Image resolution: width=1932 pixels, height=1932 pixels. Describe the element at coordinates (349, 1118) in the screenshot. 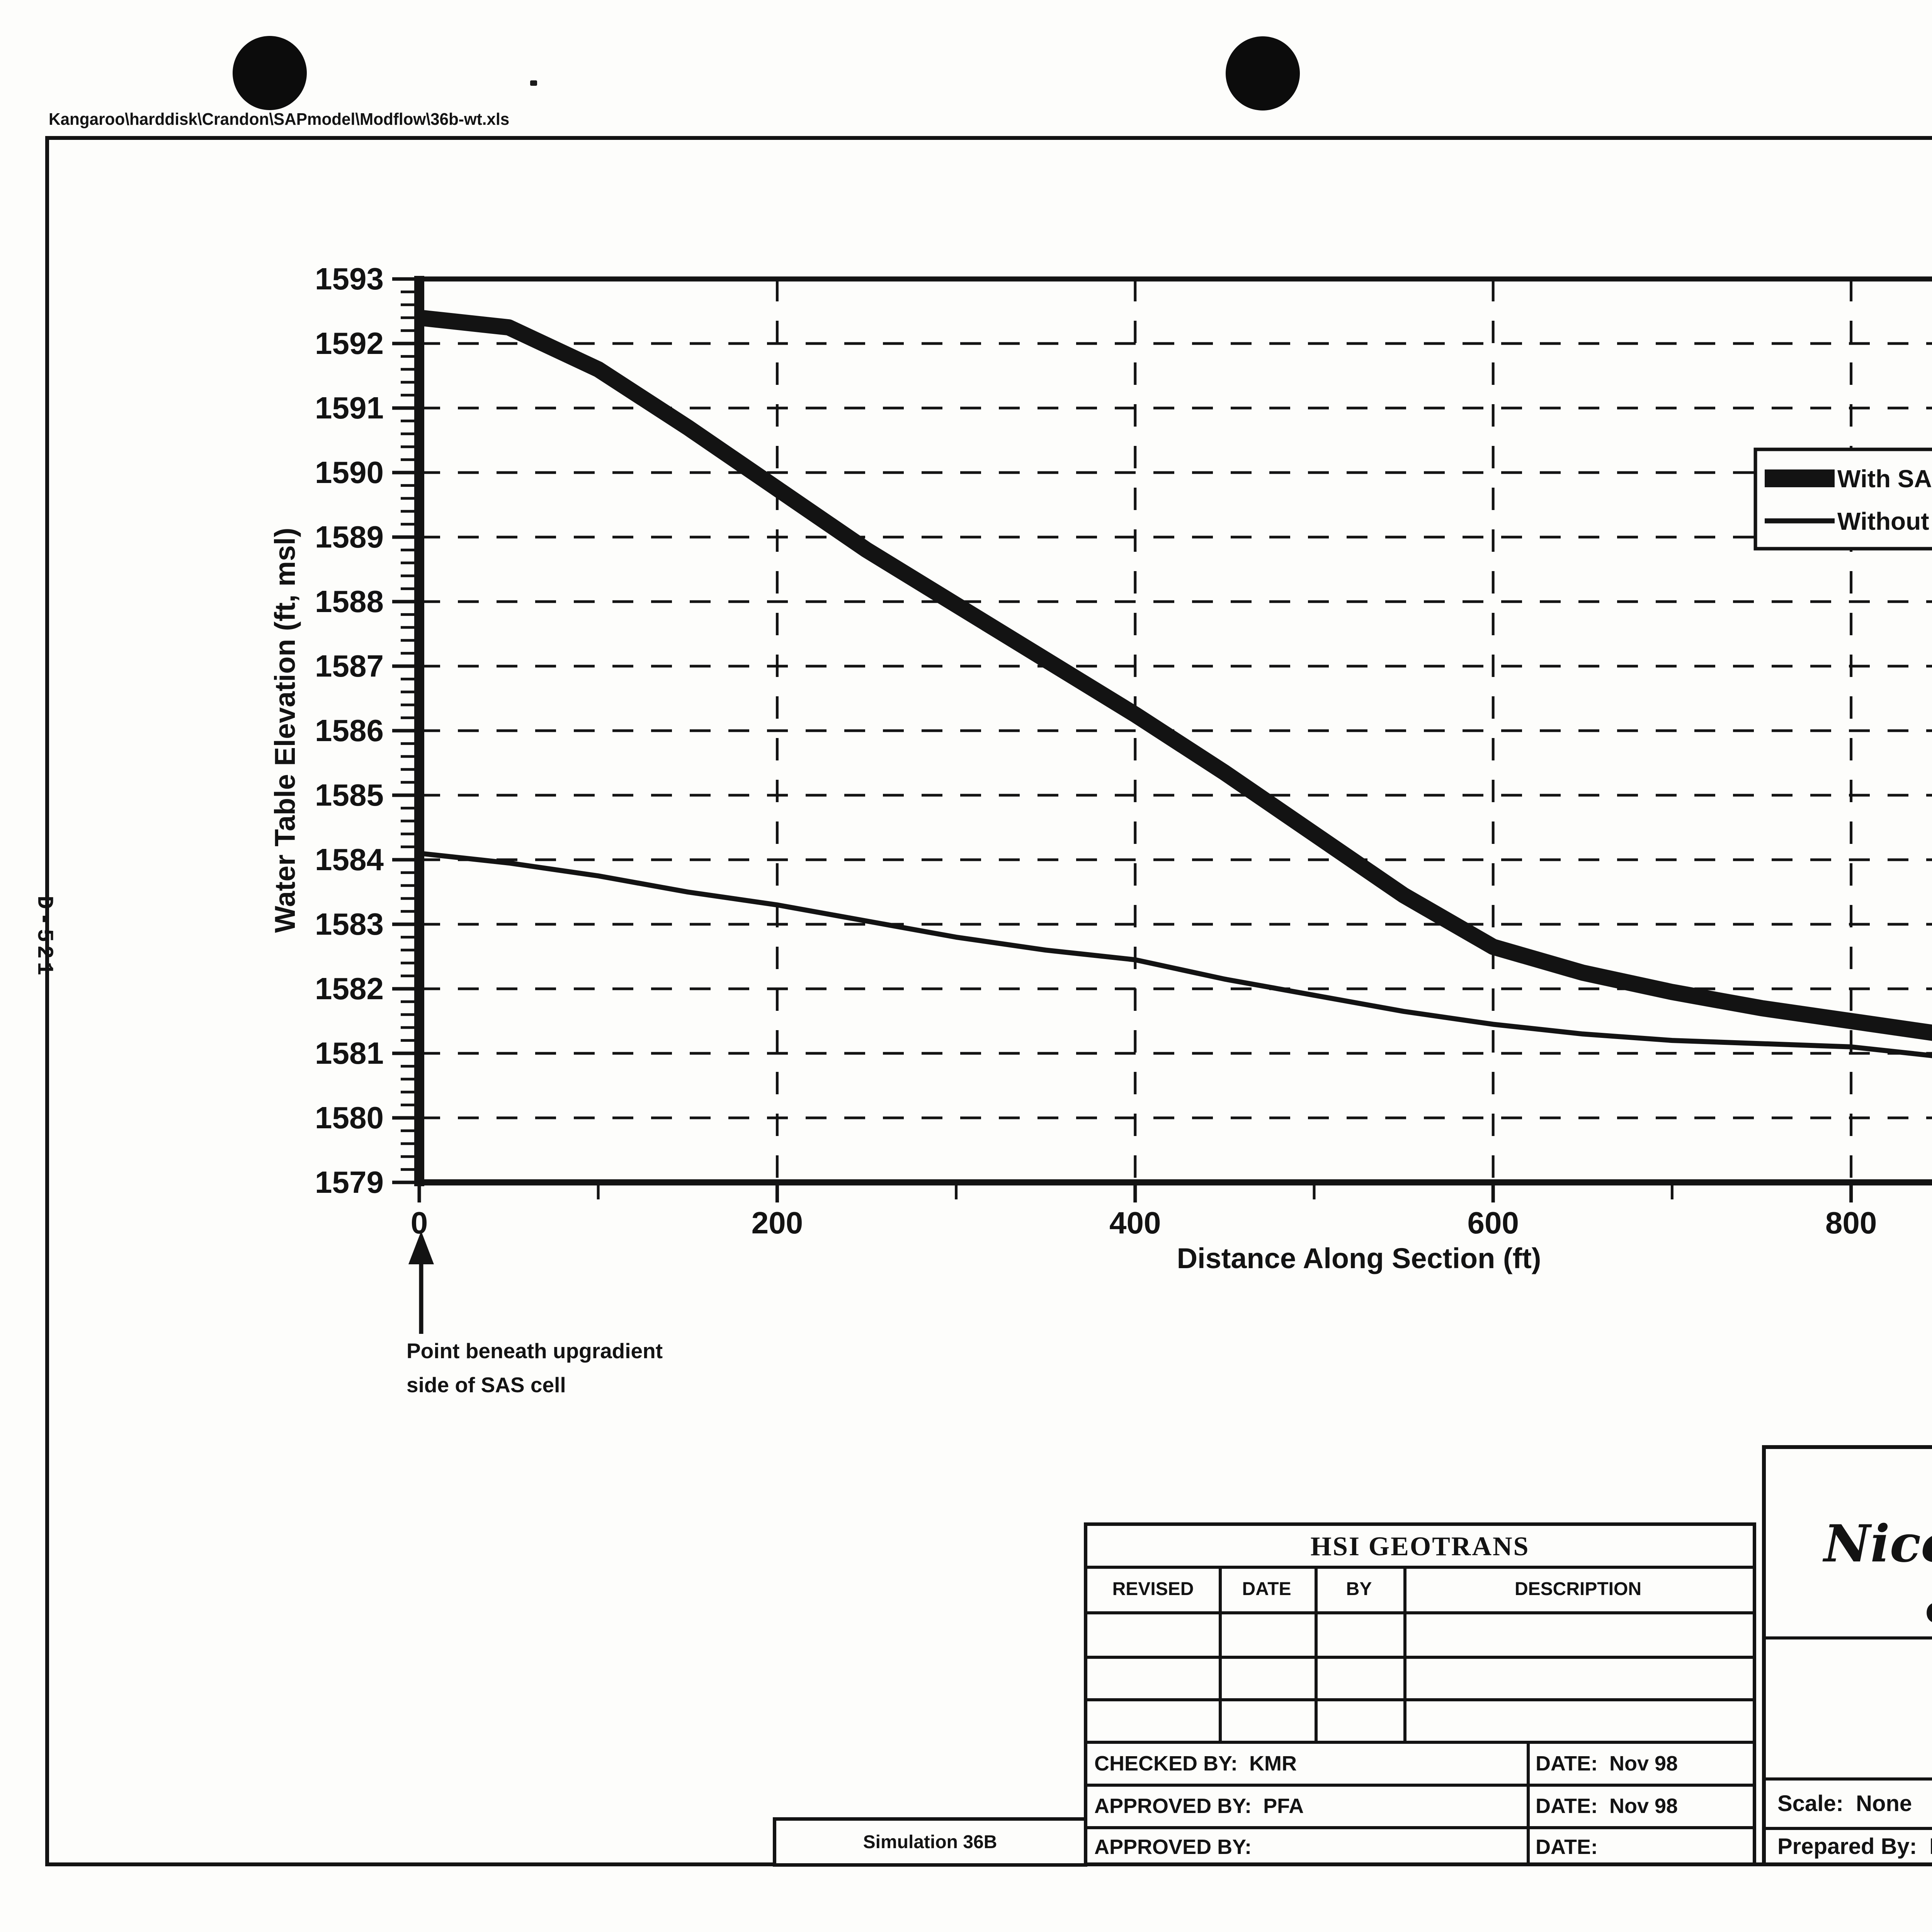

I see `y-tick-label: 1580` at that location.